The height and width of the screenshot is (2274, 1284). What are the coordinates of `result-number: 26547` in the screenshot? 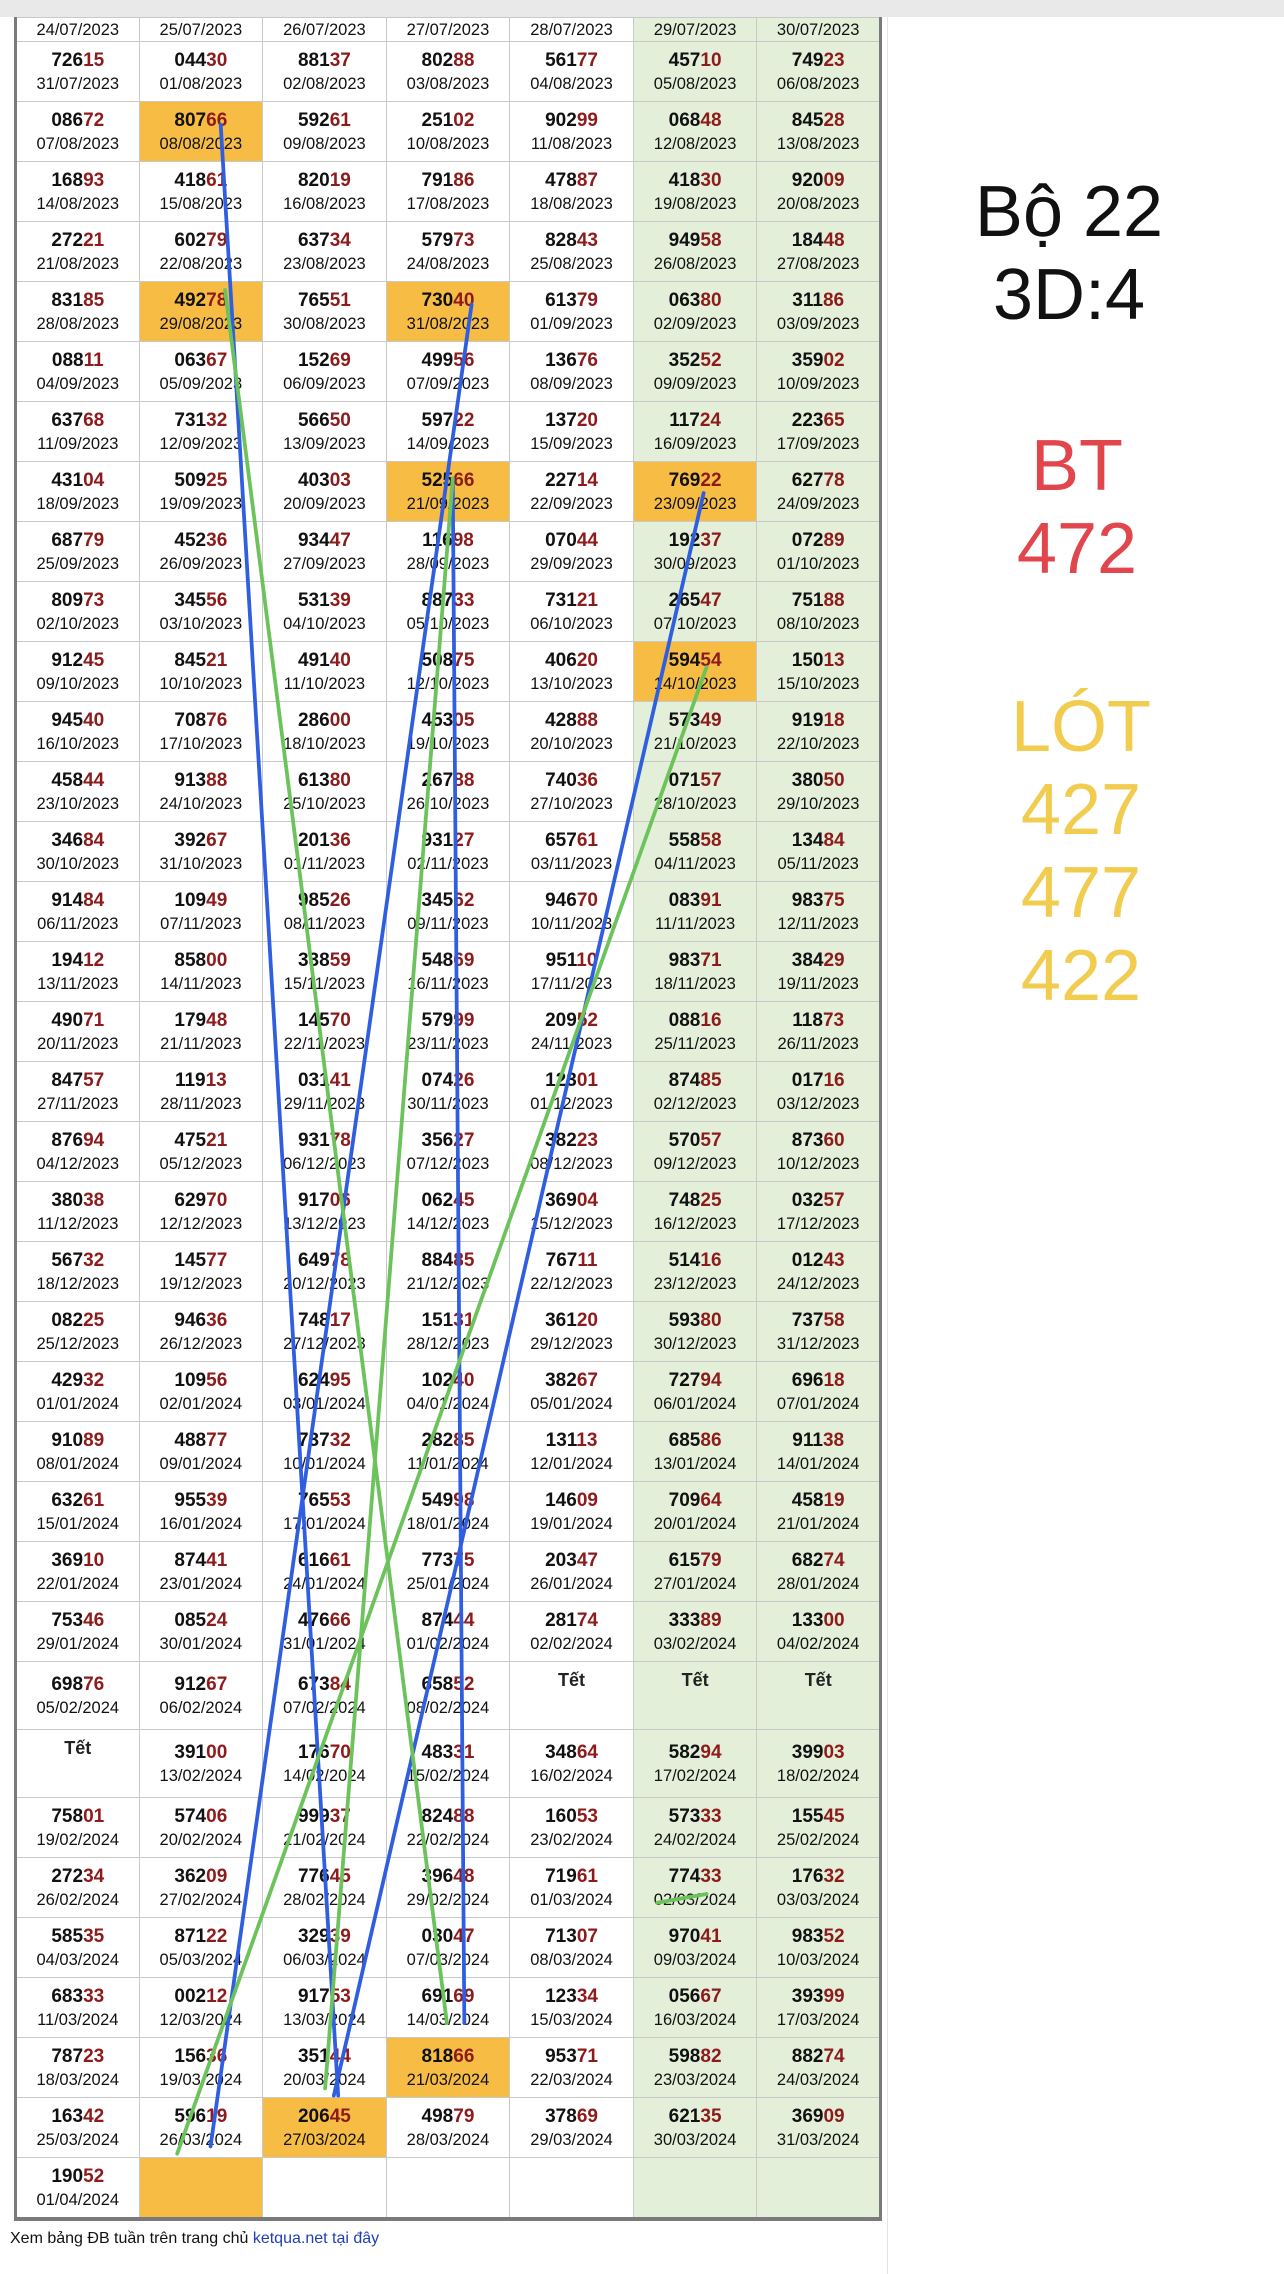 It's located at (695, 601).